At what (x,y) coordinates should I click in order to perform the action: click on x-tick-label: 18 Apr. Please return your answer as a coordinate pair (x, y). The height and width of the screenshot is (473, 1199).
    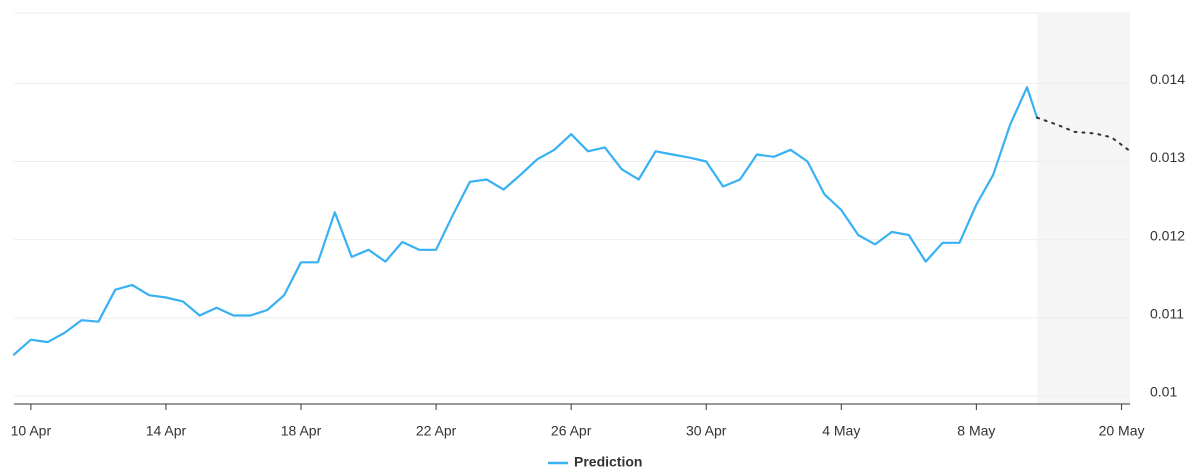
    Looking at the image, I should click on (301, 431).